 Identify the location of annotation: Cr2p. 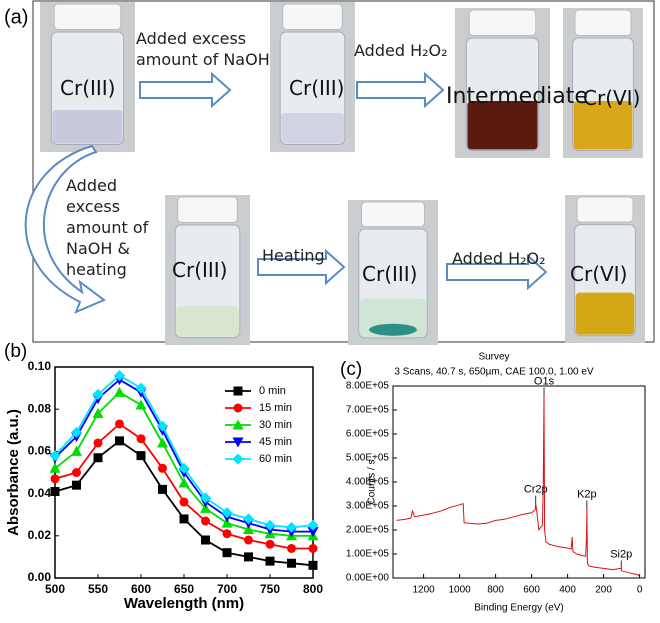
(536, 490).